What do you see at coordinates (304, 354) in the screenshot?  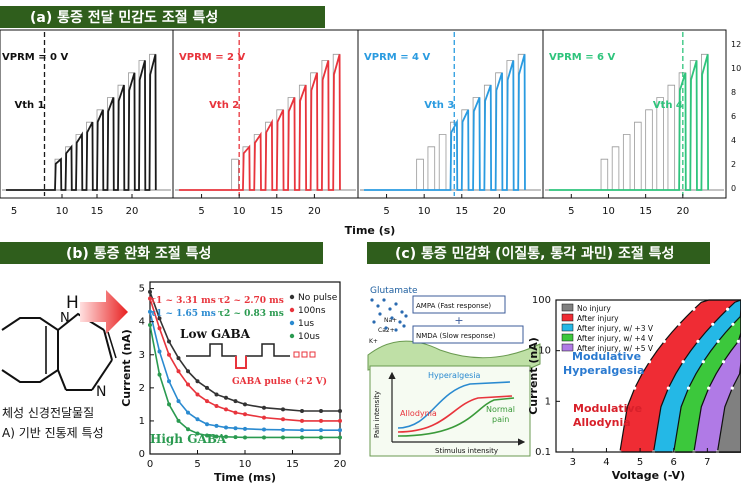 I see `waveform-dots` at bounding box center [304, 354].